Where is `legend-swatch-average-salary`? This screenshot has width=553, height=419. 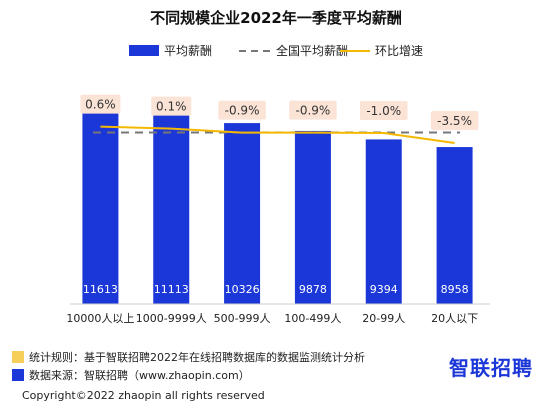
legend-swatch-average-salary is located at coordinates (144, 50).